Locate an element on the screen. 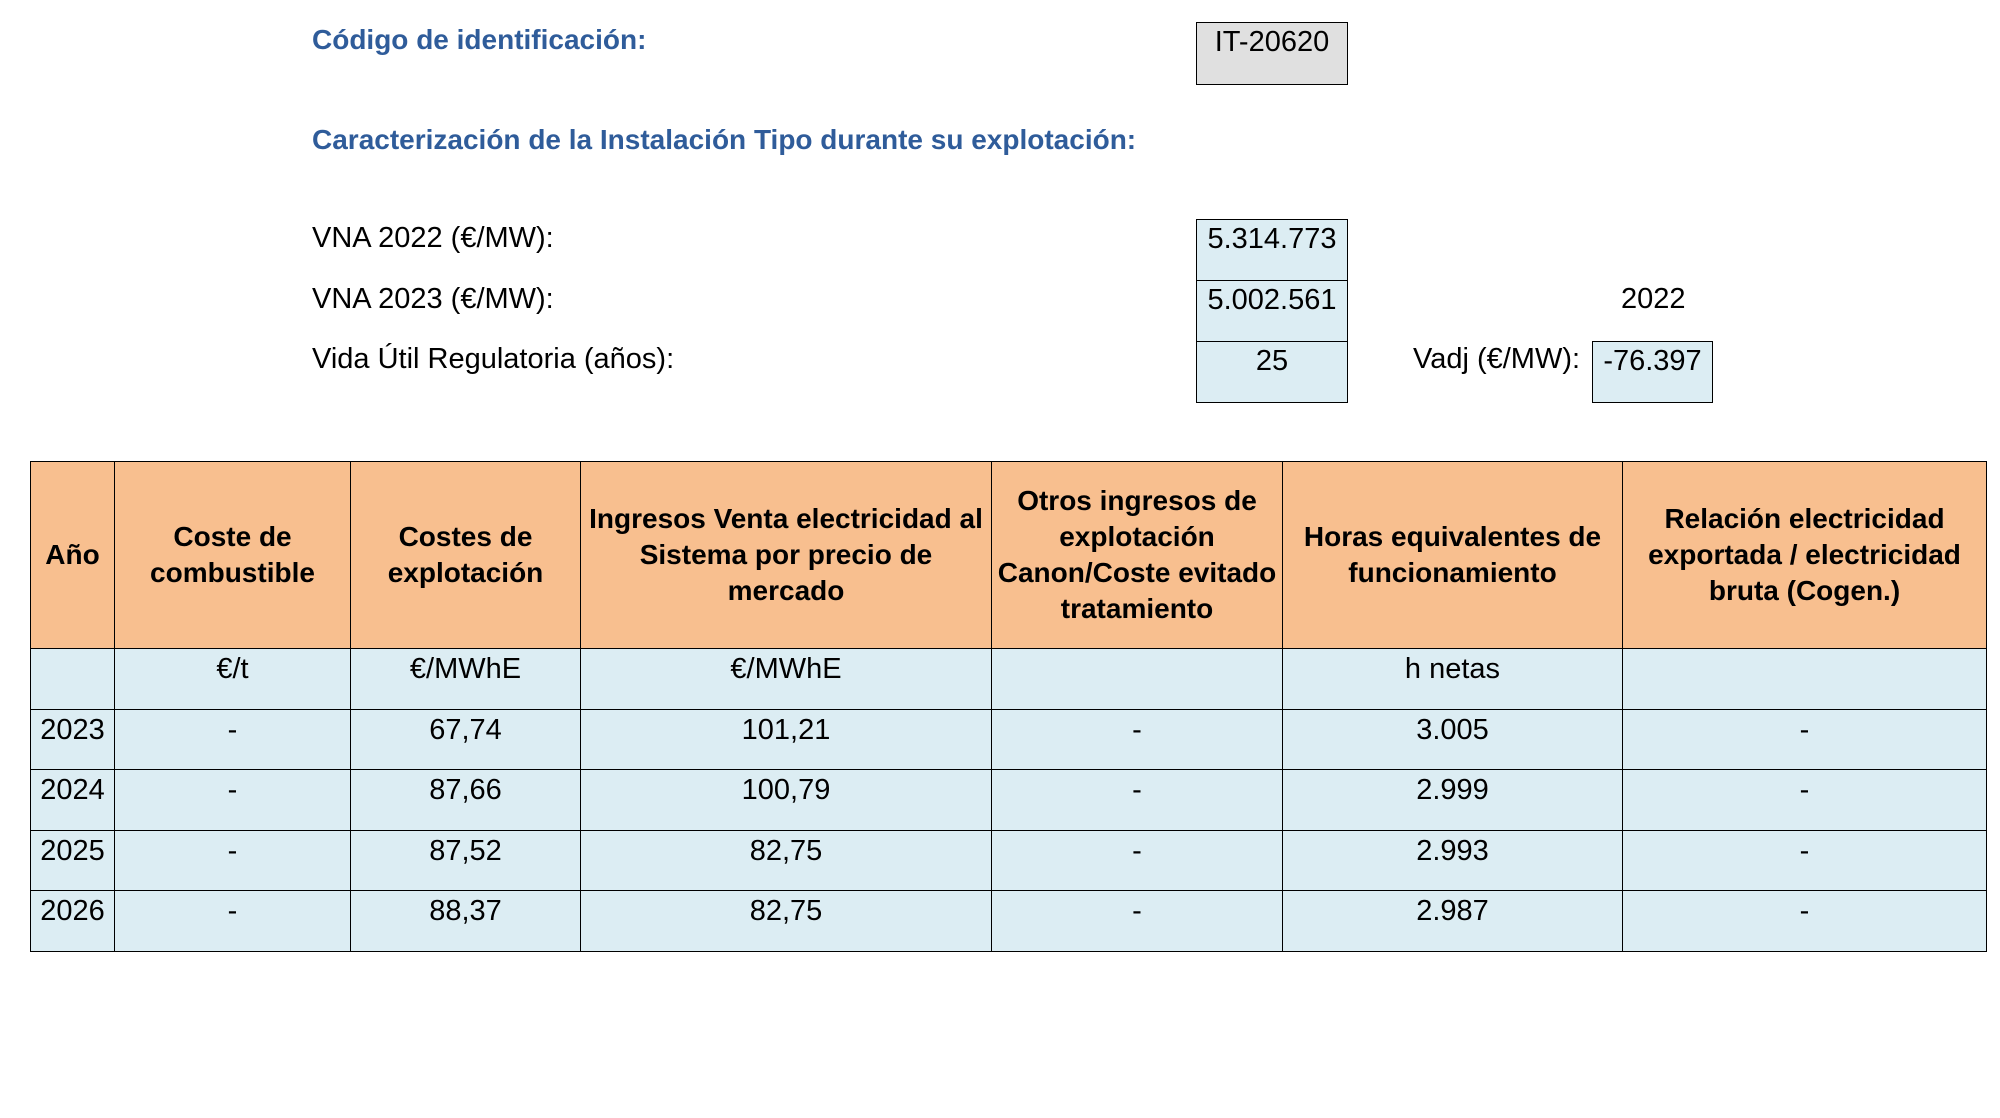 The image size is (2000, 1118). table-cell: 67,74 is located at coordinates (465, 739).